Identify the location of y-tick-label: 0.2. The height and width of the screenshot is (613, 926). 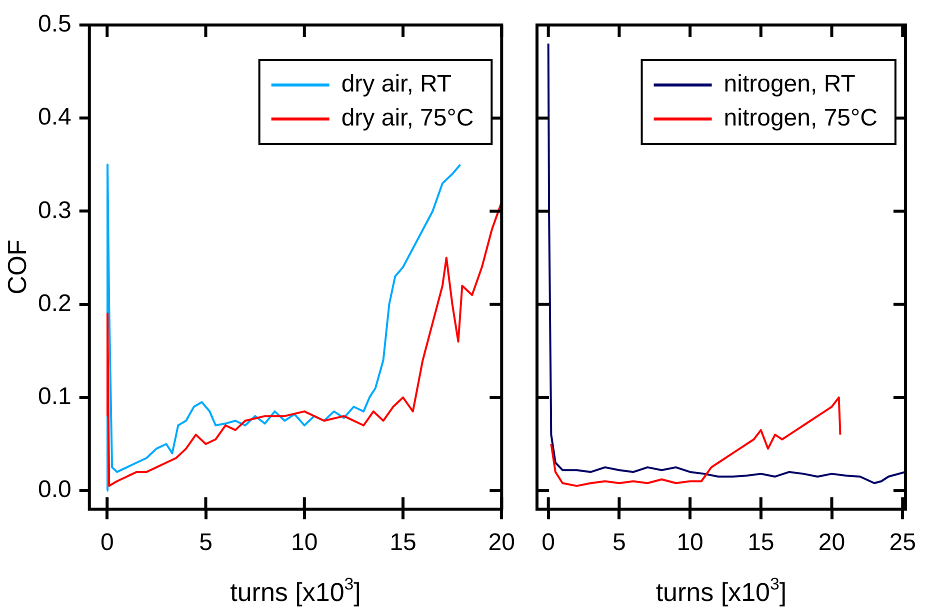
(55, 303).